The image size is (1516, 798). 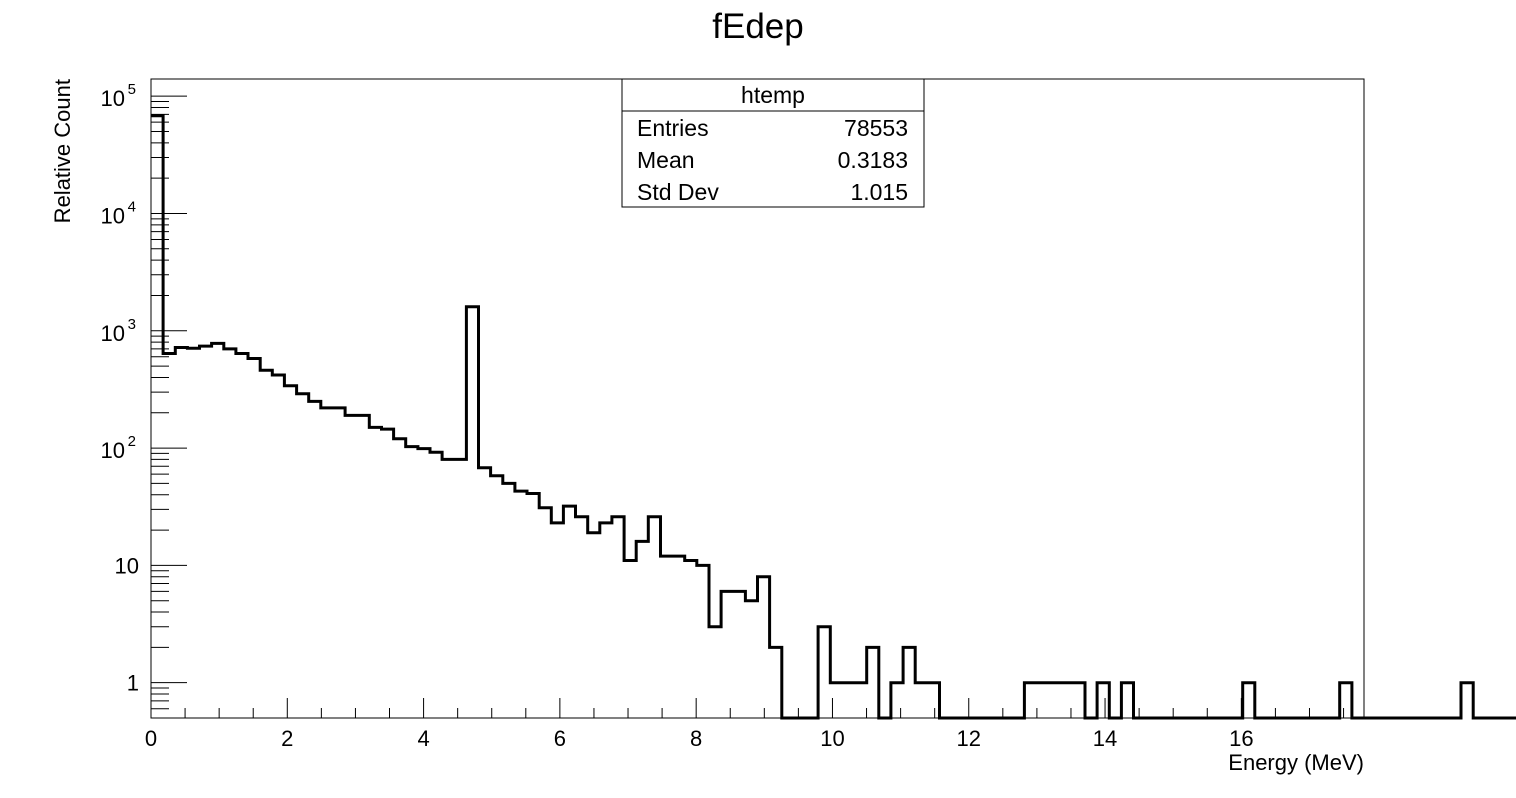 What do you see at coordinates (873, 160) in the screenshot?
I see `stats-mean-value: 0.3183` at bounding box center [873, 160].